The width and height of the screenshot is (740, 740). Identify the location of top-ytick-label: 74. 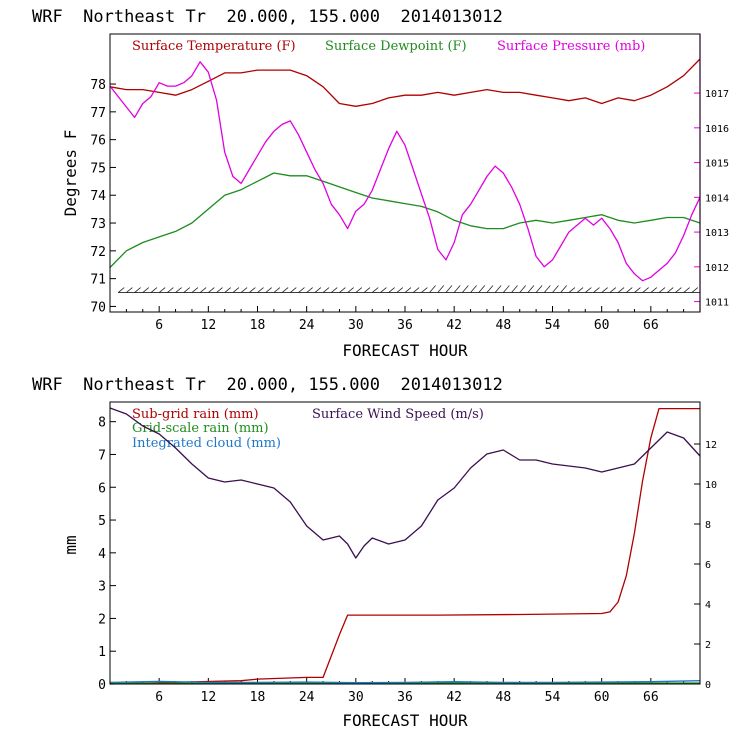
(98, 196).